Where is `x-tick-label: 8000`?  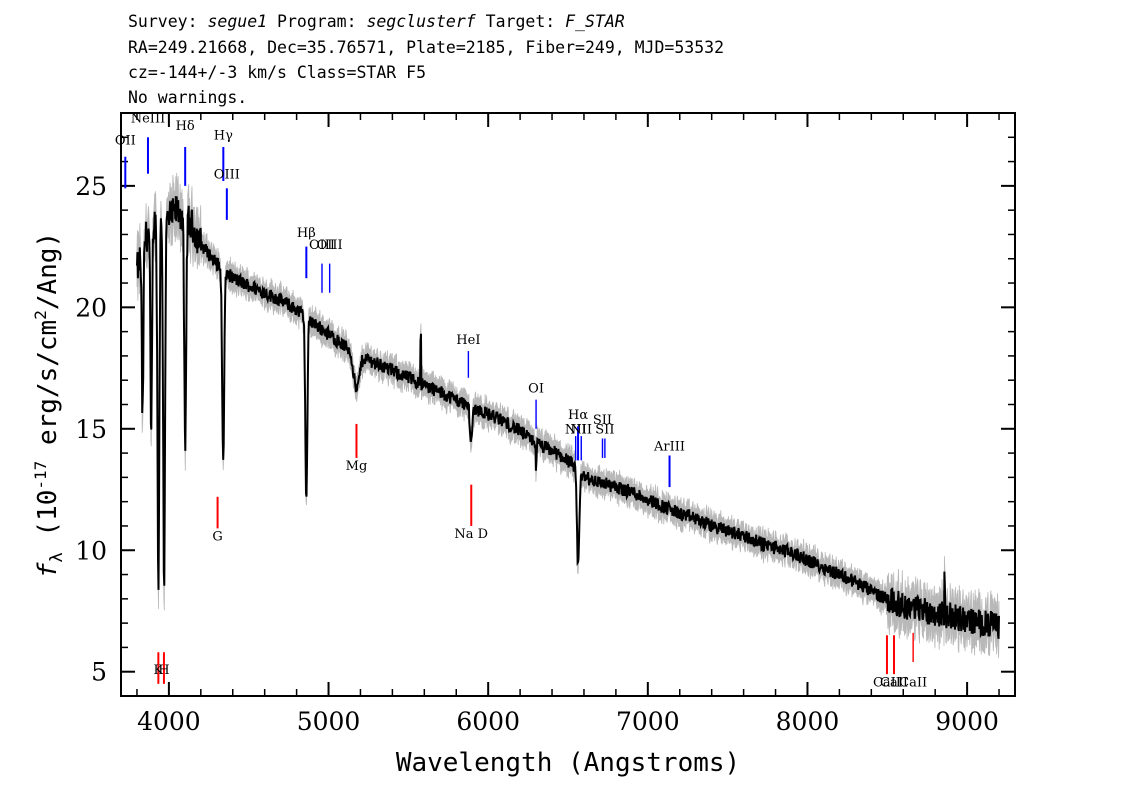 x-tick-label: 8000 is located at coordinates (808, 721).